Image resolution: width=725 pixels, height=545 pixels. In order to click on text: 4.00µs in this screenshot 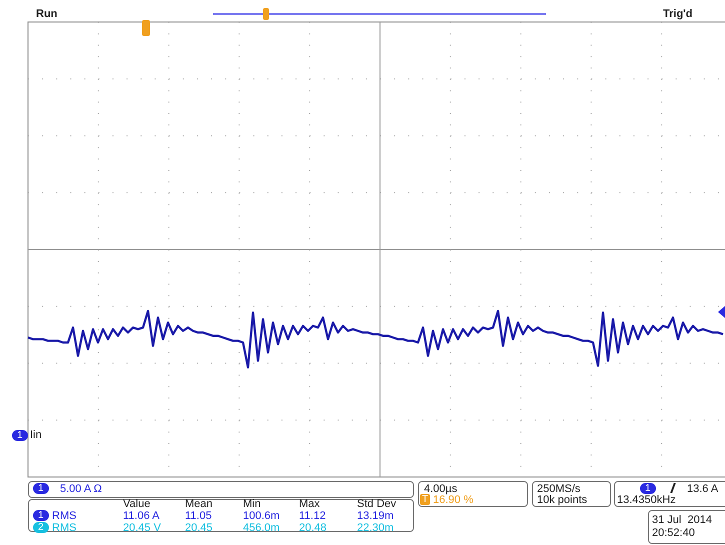, I will do `click(441, 489)`.